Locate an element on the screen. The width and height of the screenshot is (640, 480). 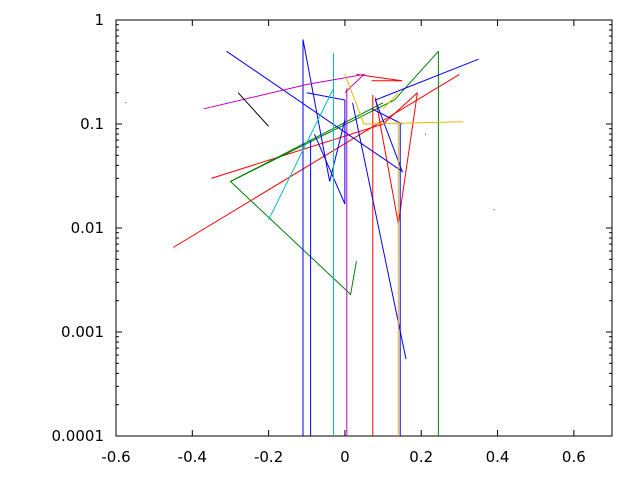
x-tick-label: 0.6 is located at coordinates (574, 457).